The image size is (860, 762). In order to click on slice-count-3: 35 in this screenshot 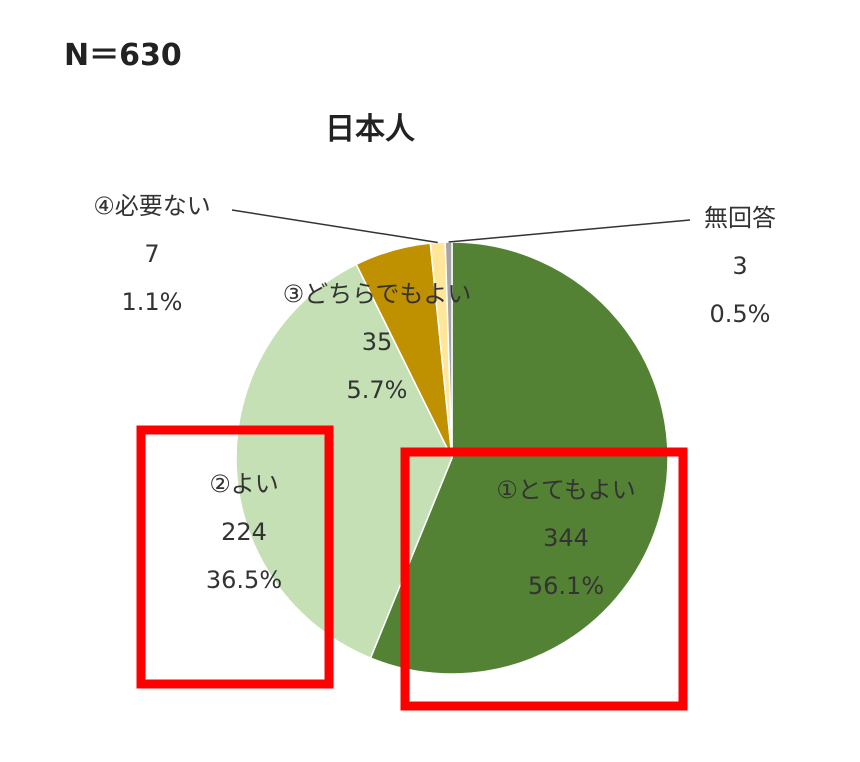, I will do `click(377, 342)`.